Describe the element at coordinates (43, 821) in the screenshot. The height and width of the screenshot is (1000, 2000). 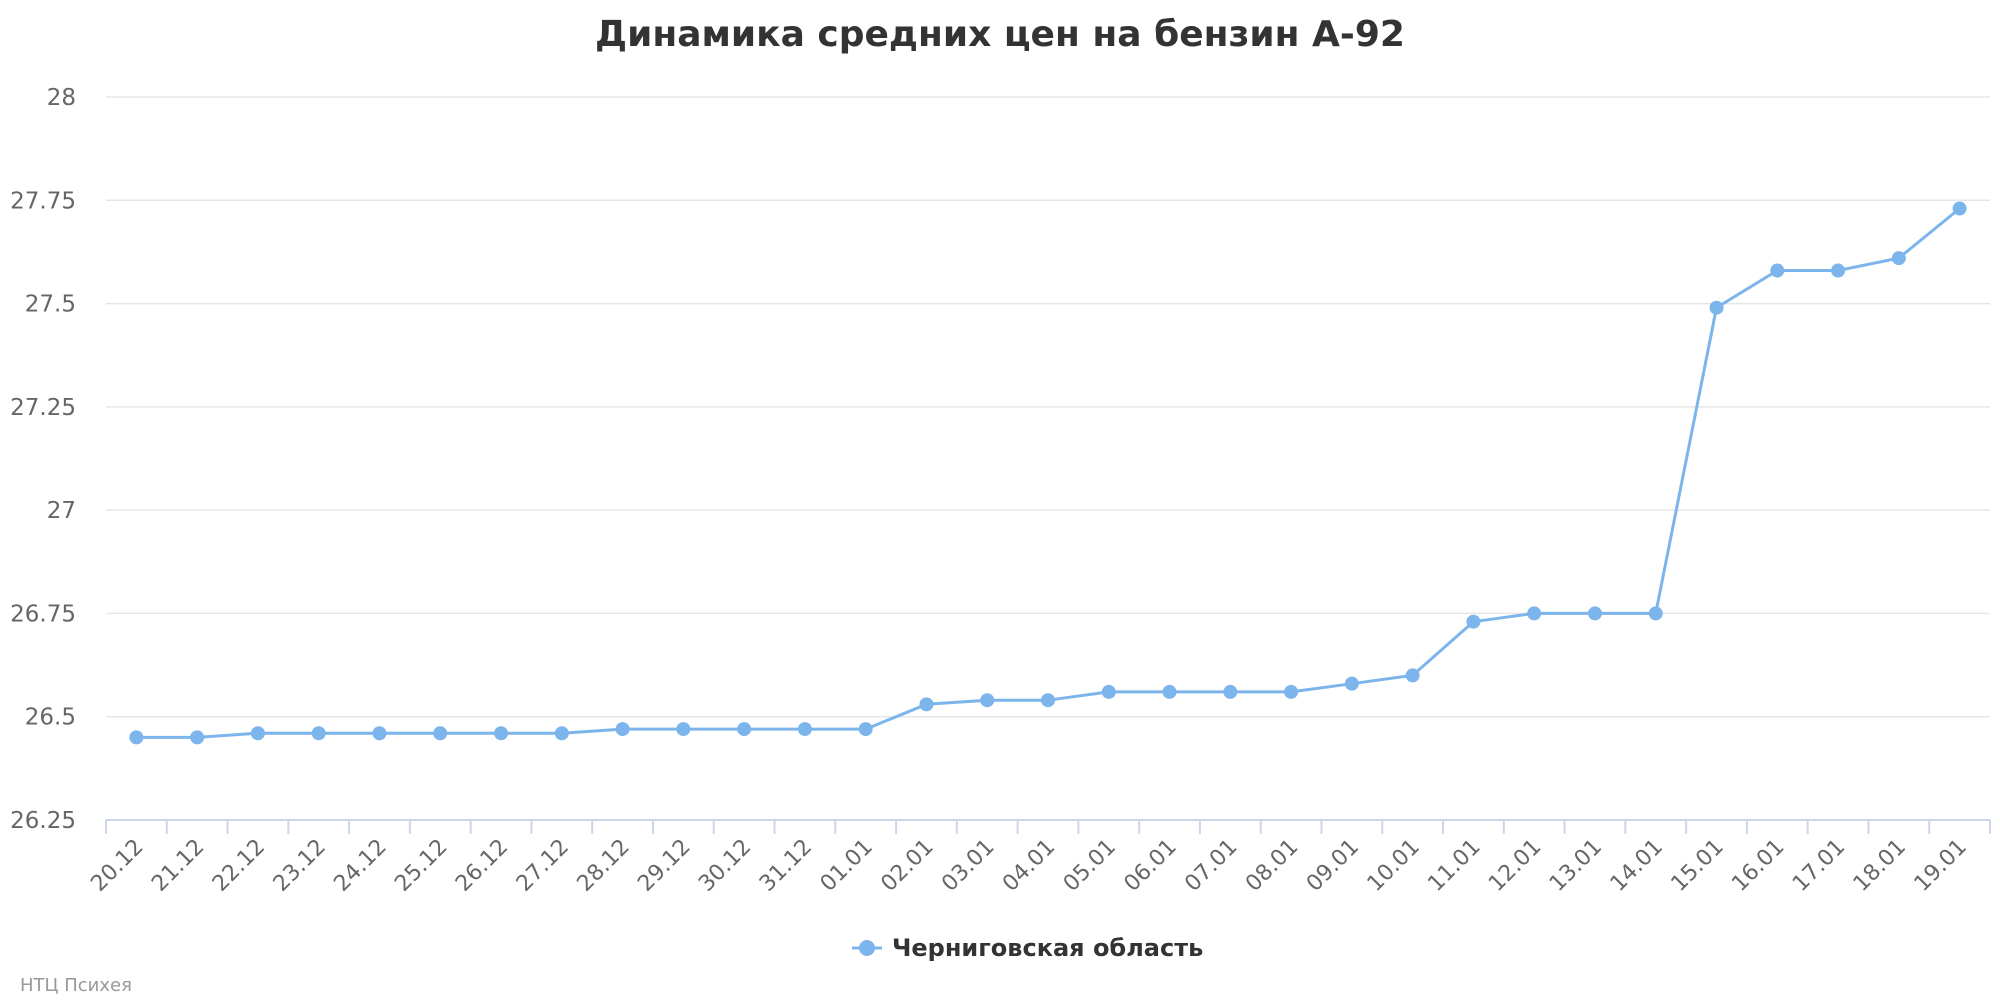
I see `y-tick-label: 26.25` at that location.